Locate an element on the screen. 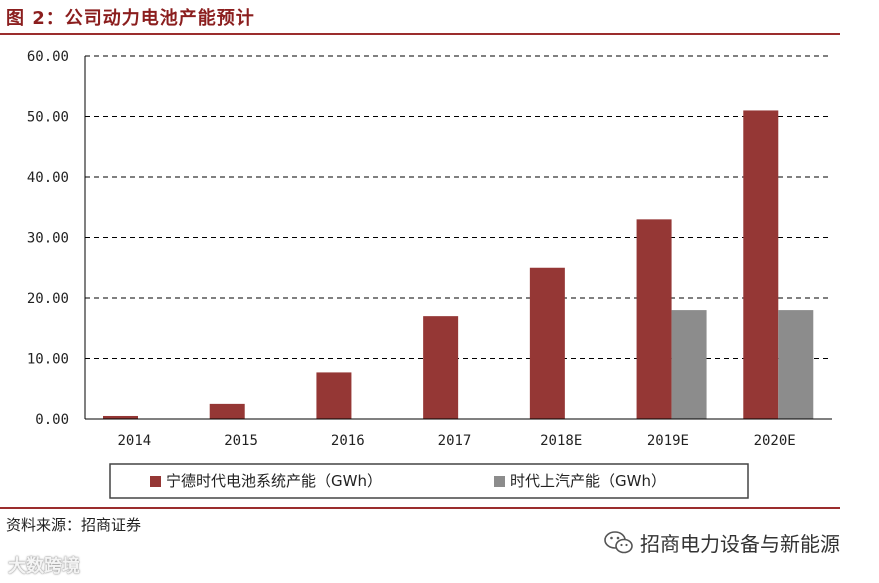 The width and height of the screenshot is (879, 583). y-tick-label: 40.00 is located at coordinates (48, 178).